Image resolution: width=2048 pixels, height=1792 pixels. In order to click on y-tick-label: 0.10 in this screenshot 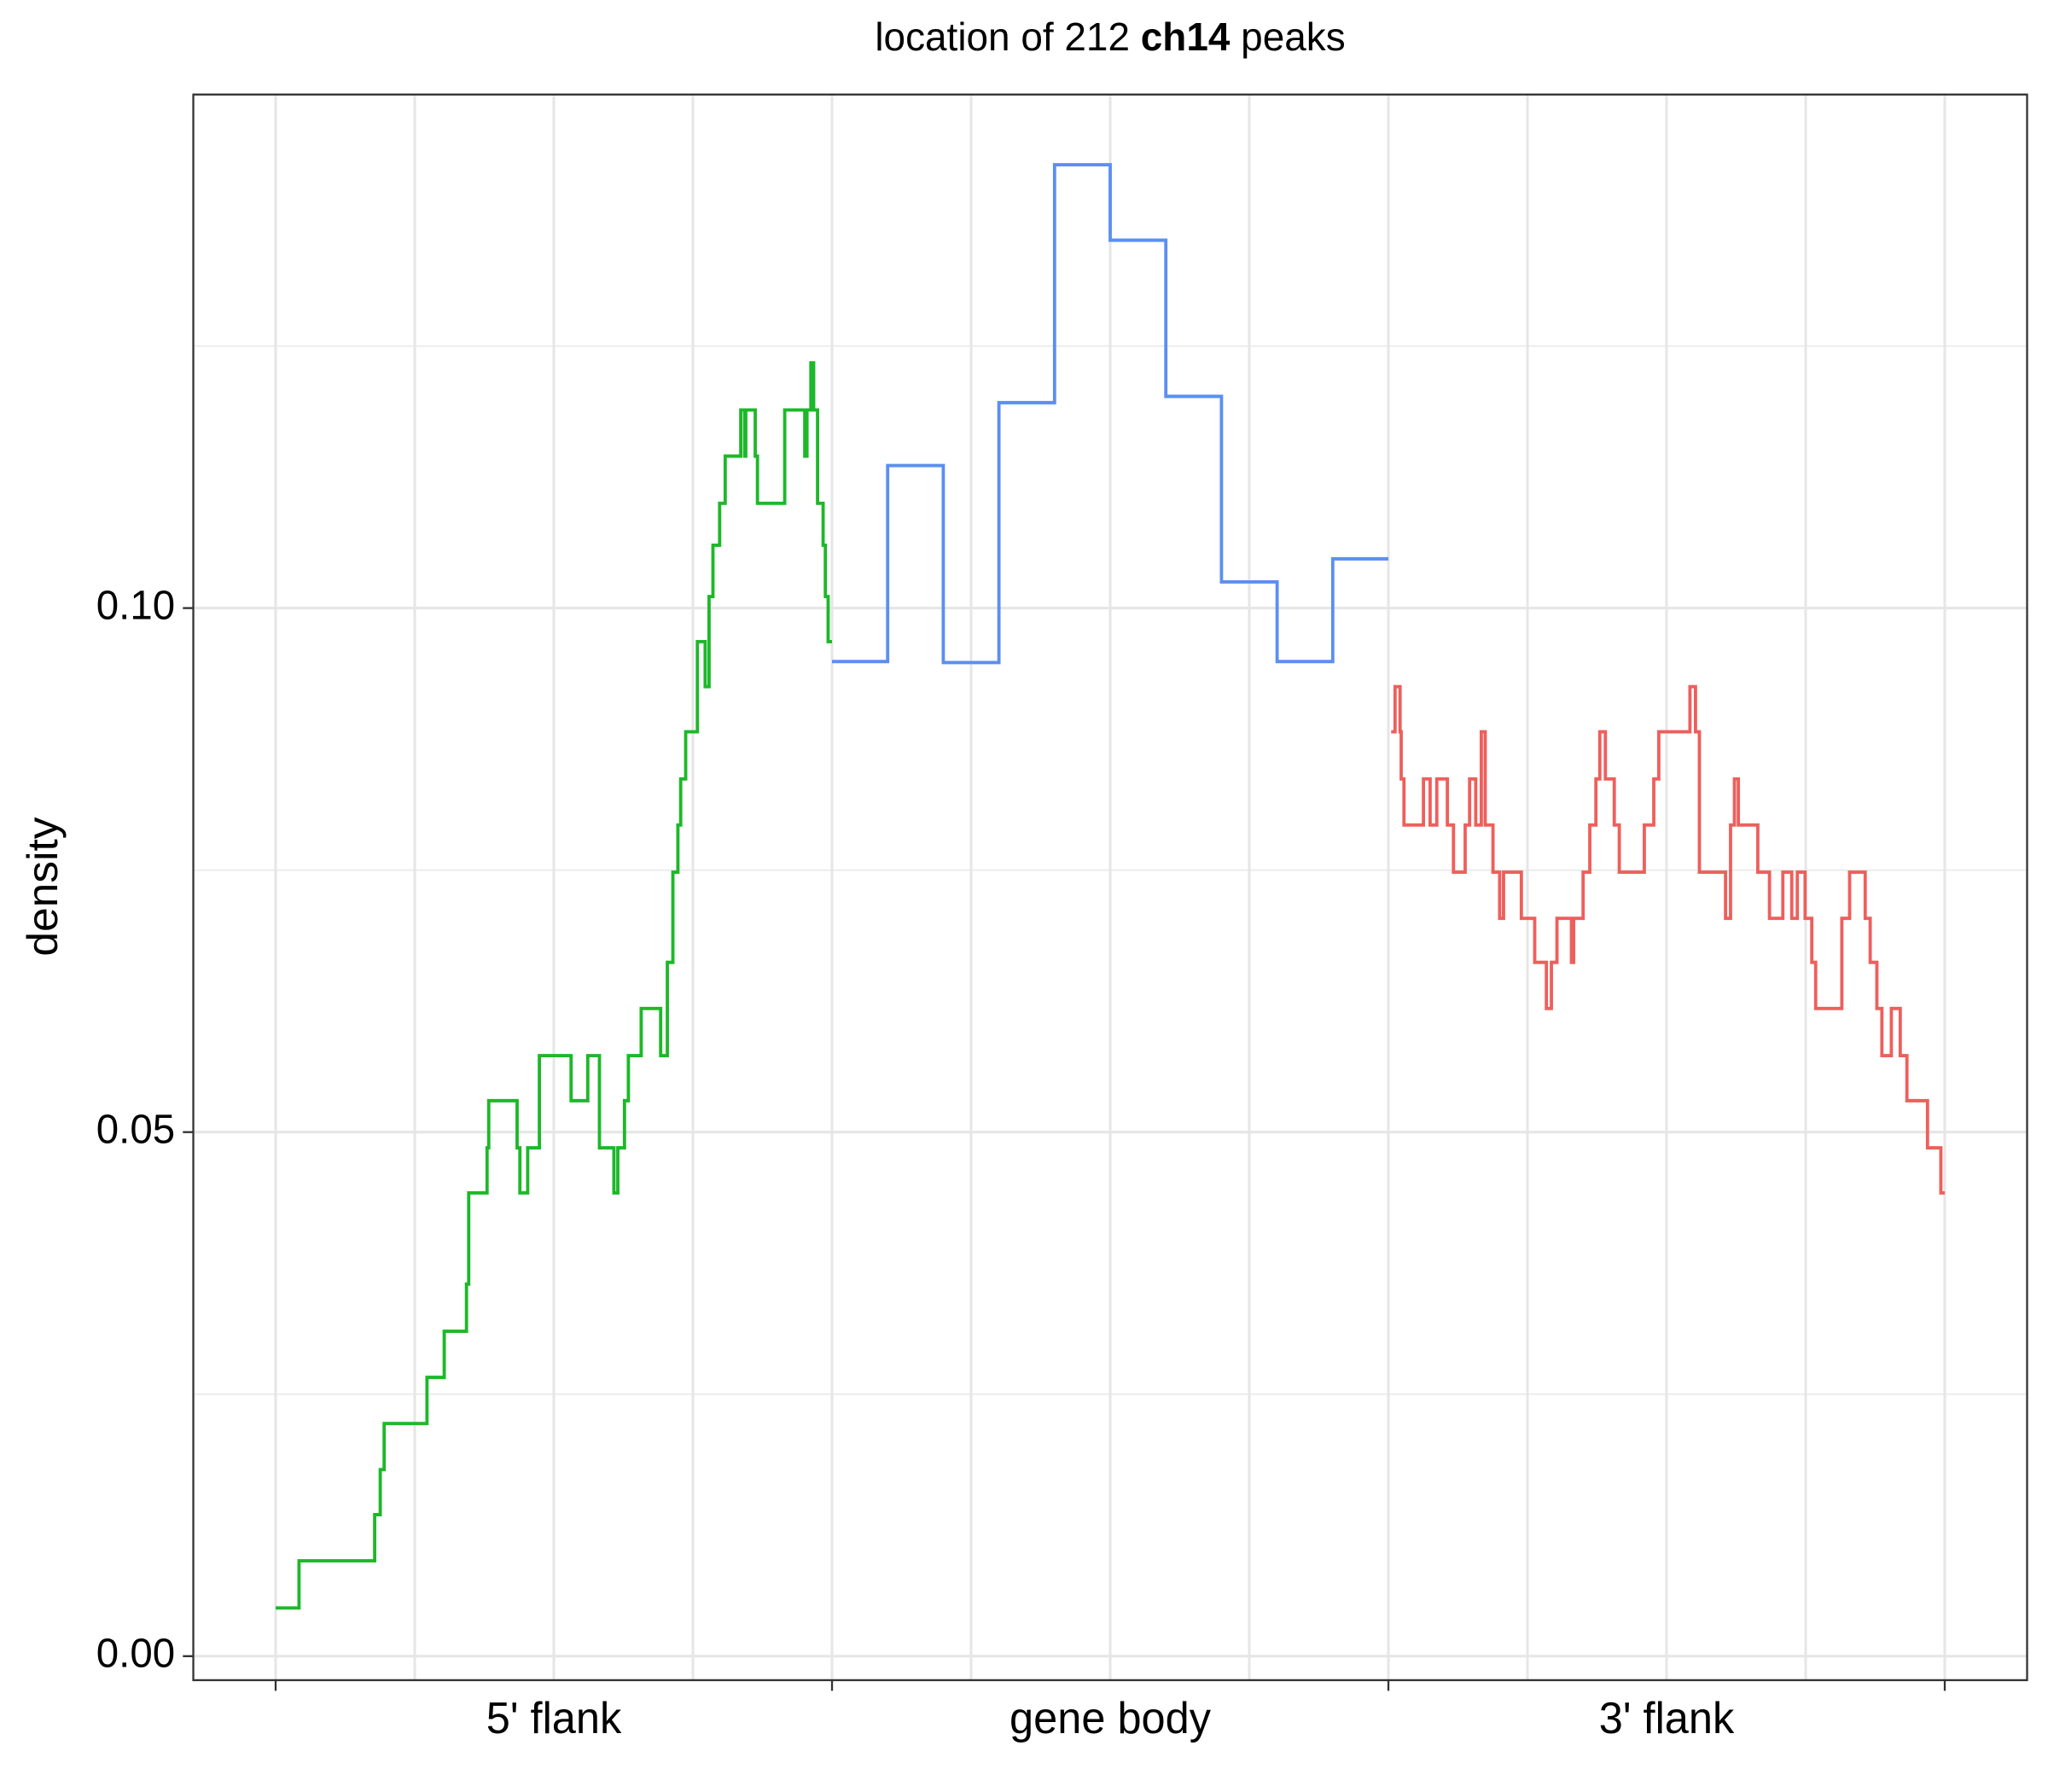, I will do `click(135, 606)`.